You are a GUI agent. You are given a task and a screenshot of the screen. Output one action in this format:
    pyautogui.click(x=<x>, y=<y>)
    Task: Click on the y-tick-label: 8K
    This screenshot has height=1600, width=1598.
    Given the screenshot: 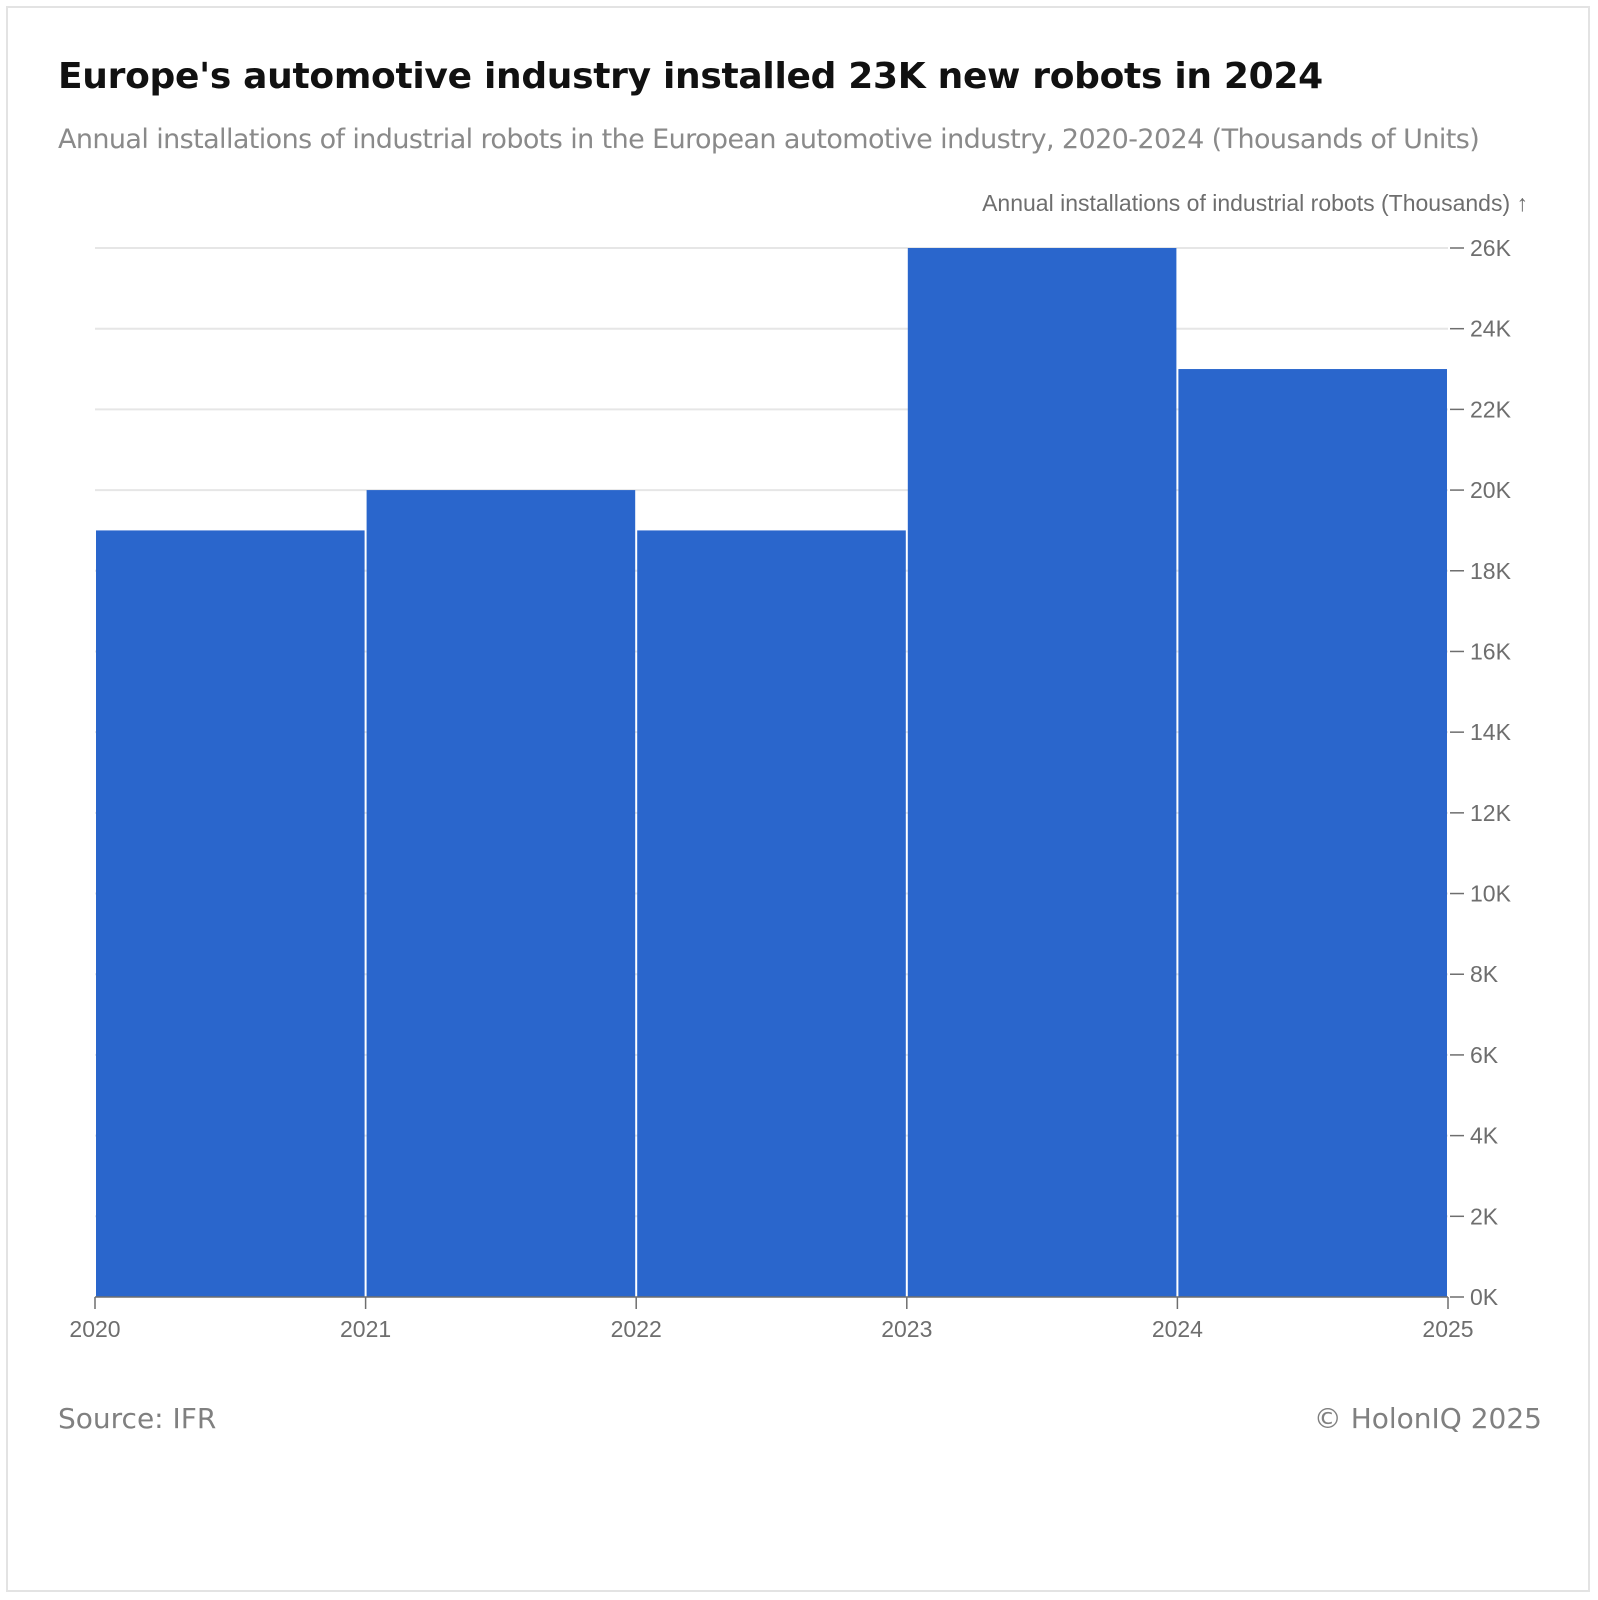 What is the action you would take?
    pyautogui.click(x=1484, y=974)
    